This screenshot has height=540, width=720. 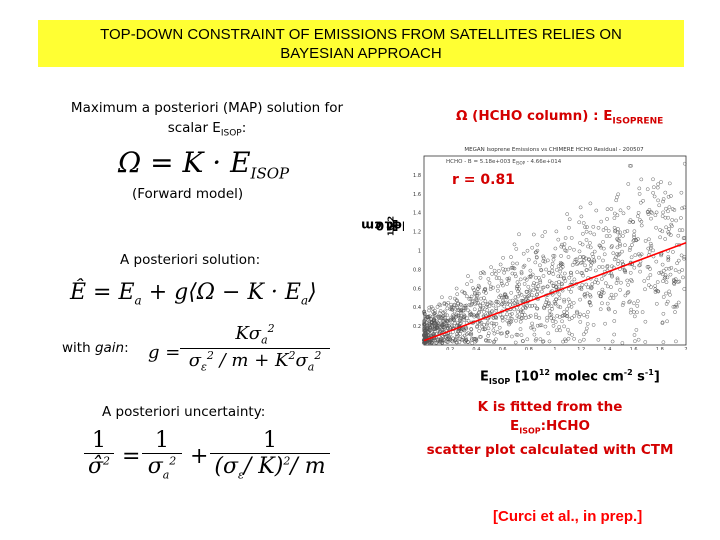 What do you see at coordinates (271, 328) in the screenshot?
I see `gain-numerator-sup: 2` at bounding box center [271, 328].